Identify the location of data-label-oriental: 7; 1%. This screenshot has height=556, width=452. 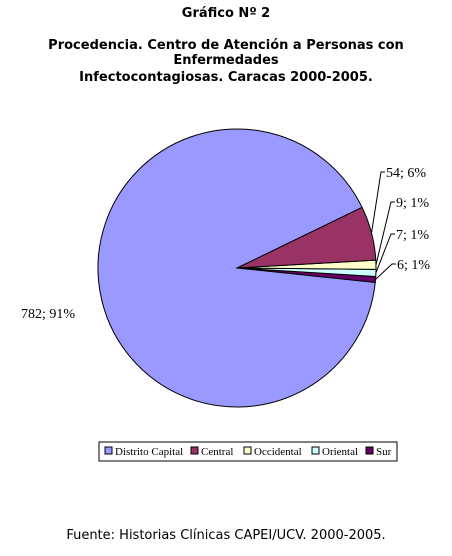
(412, 235).